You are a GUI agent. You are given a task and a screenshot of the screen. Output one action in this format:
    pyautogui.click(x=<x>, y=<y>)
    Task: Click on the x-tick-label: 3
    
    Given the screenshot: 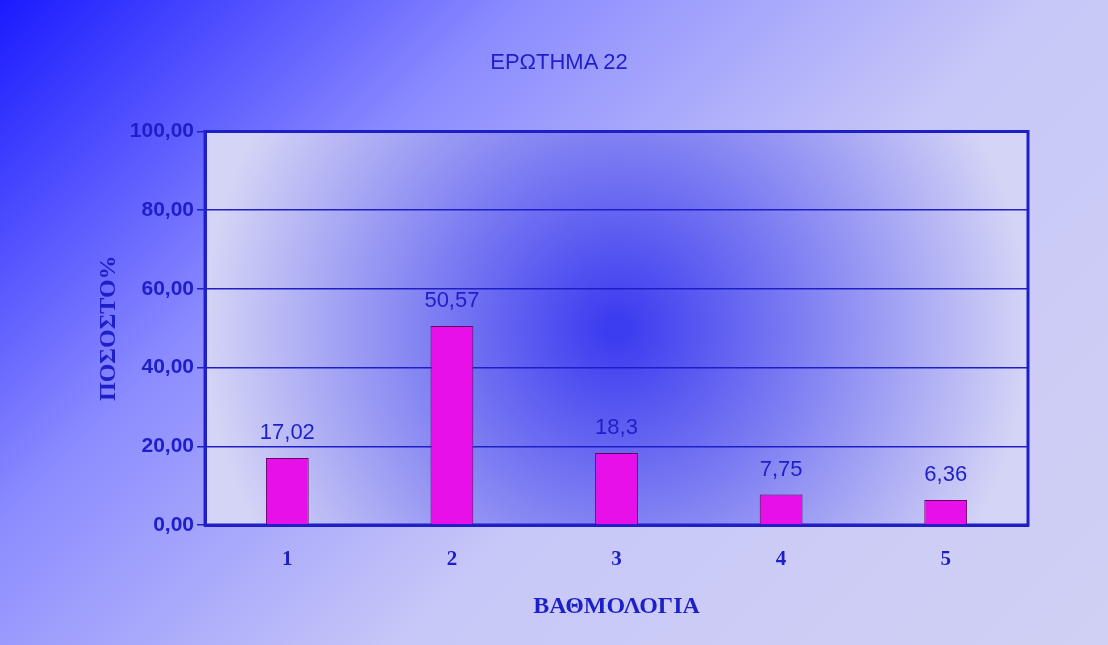 What is the action you would take?
    pyautogui.click(x=616, y=558)
    